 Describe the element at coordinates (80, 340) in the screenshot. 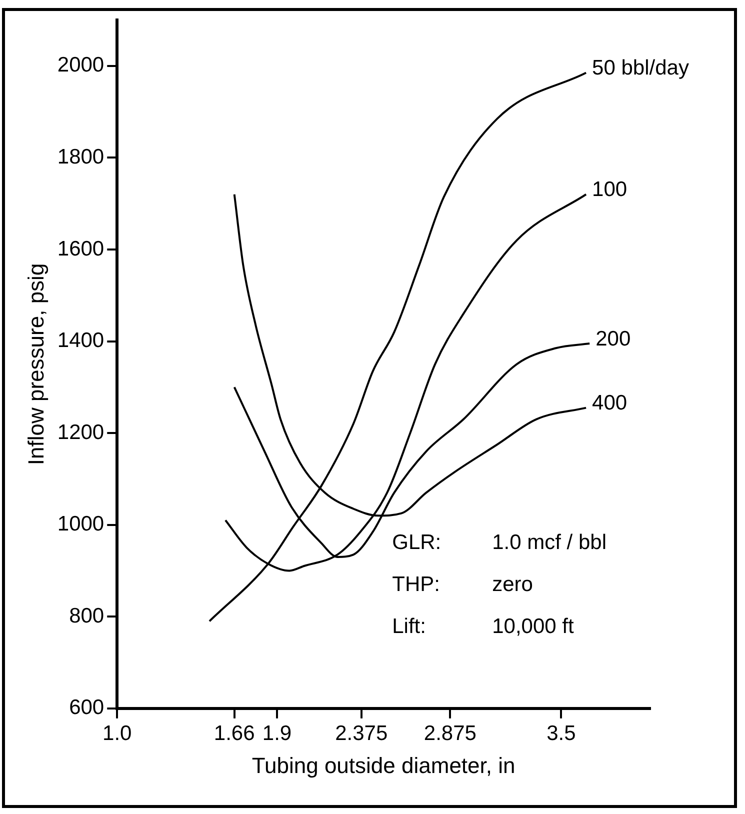

I see `y-tick-label: 1400` at that location.